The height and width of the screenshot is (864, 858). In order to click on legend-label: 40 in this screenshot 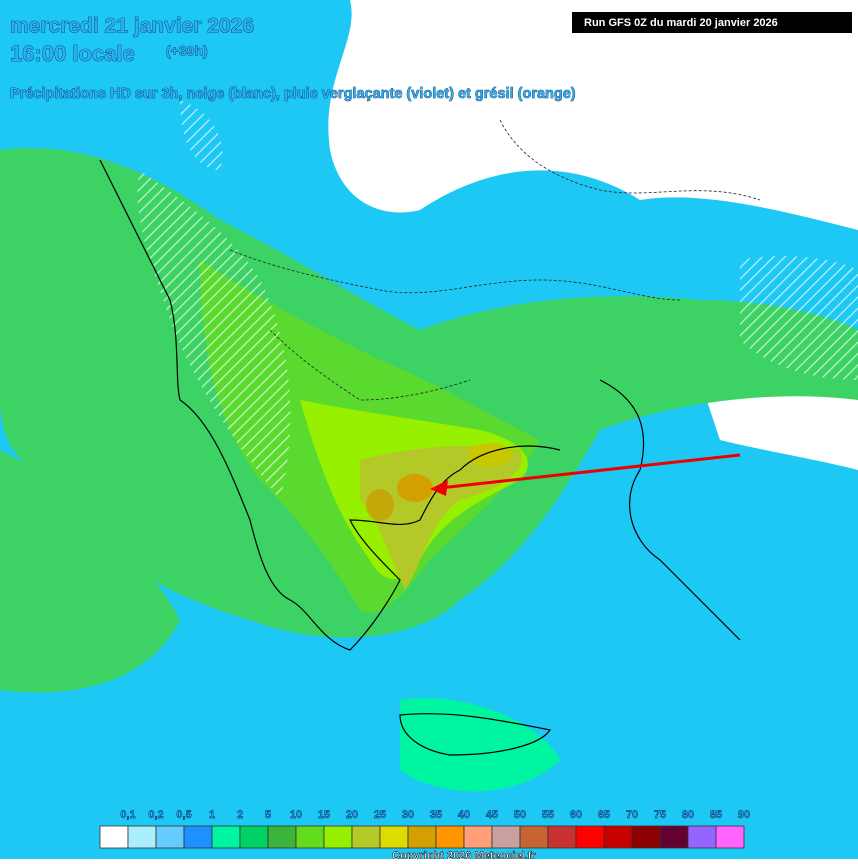, I will do `click(464, 815)`.